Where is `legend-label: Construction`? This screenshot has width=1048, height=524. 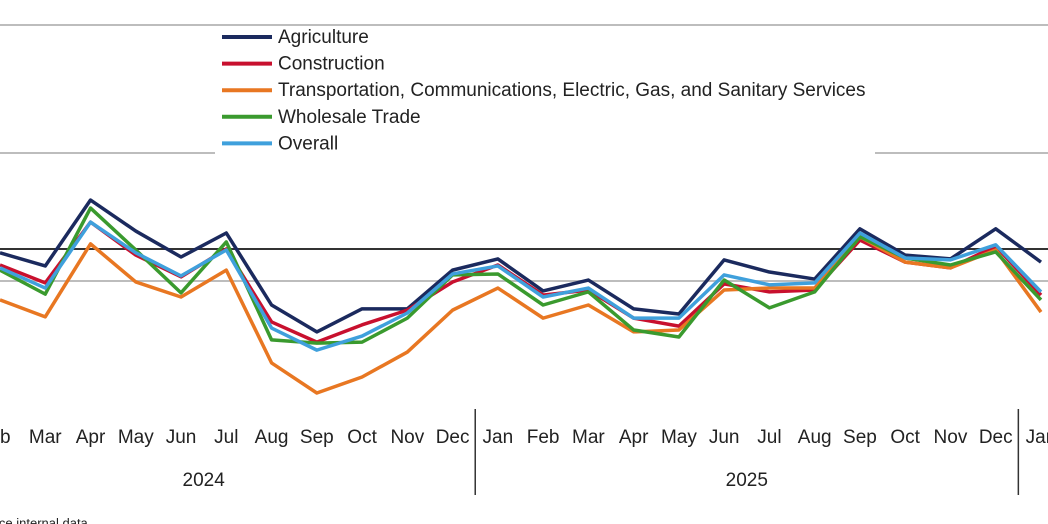
legend-label: Construction is located at coordinates (331, 64).